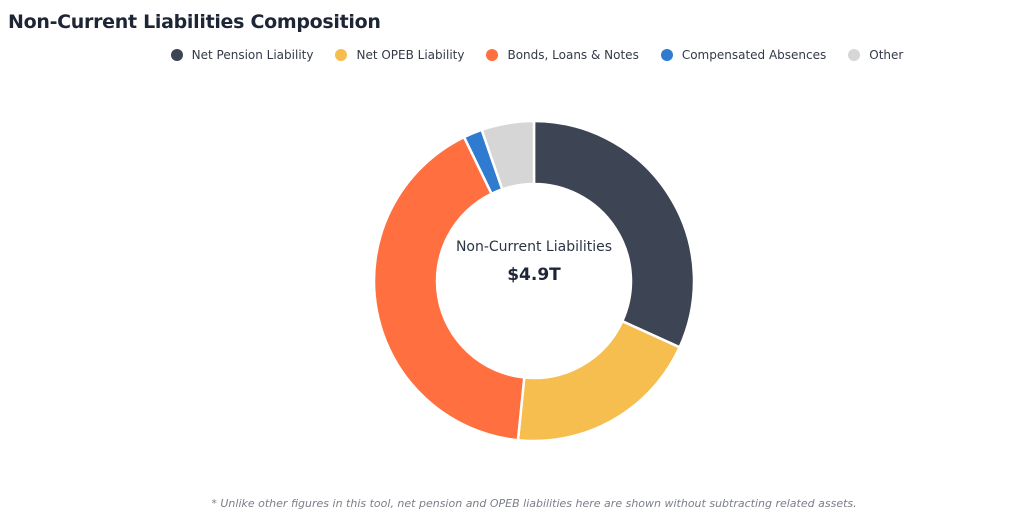  What do you see at coordinates (614, 234) in the screenshot?
I see `donut-slice-net-pension-liability` at bounding box center [614, 234].